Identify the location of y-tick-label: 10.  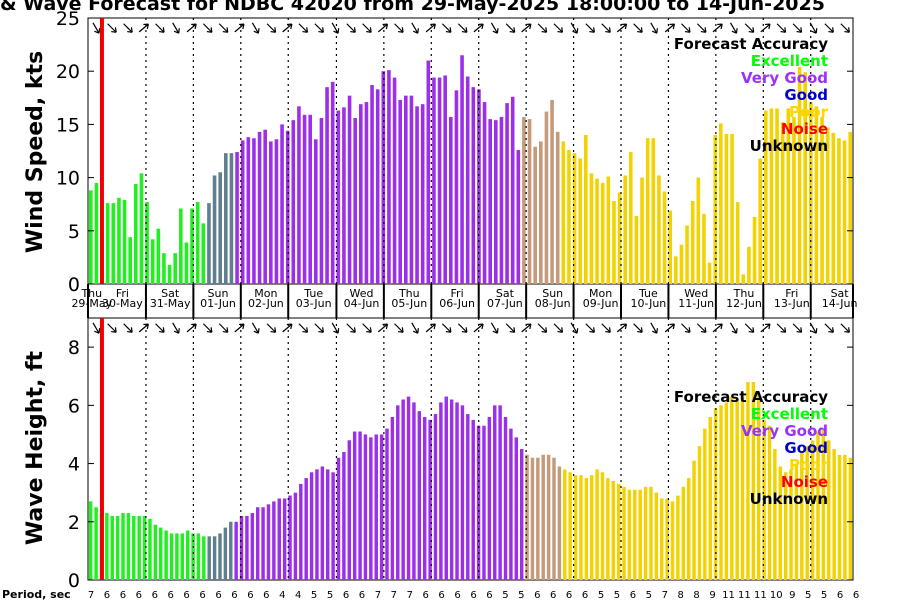
(68, 179).